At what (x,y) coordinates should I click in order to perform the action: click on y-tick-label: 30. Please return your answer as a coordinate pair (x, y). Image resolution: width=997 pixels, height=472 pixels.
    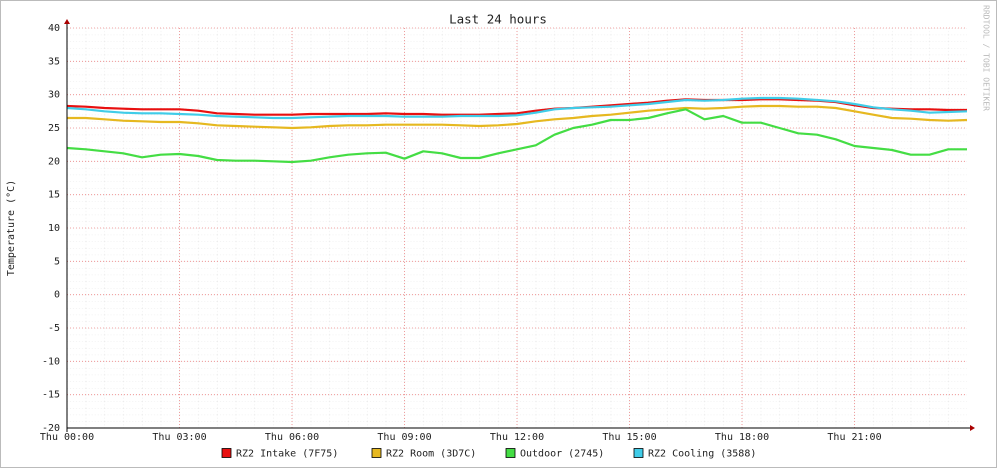
    Looking at the image, I should click on (54, 95).